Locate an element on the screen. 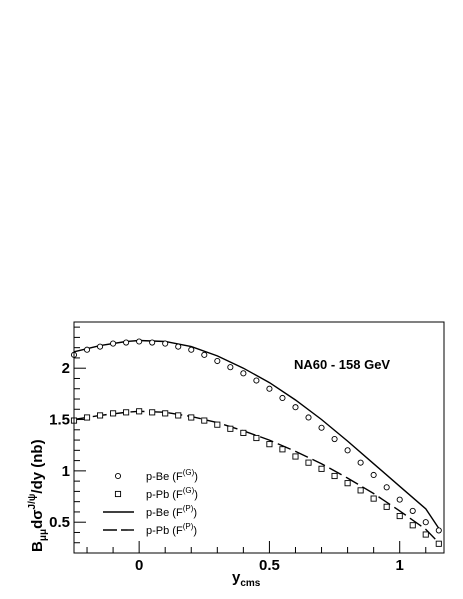 The height and width of the screenshot is (599, 463). x-tick-label: 1 is located at coordinates (400, 565).